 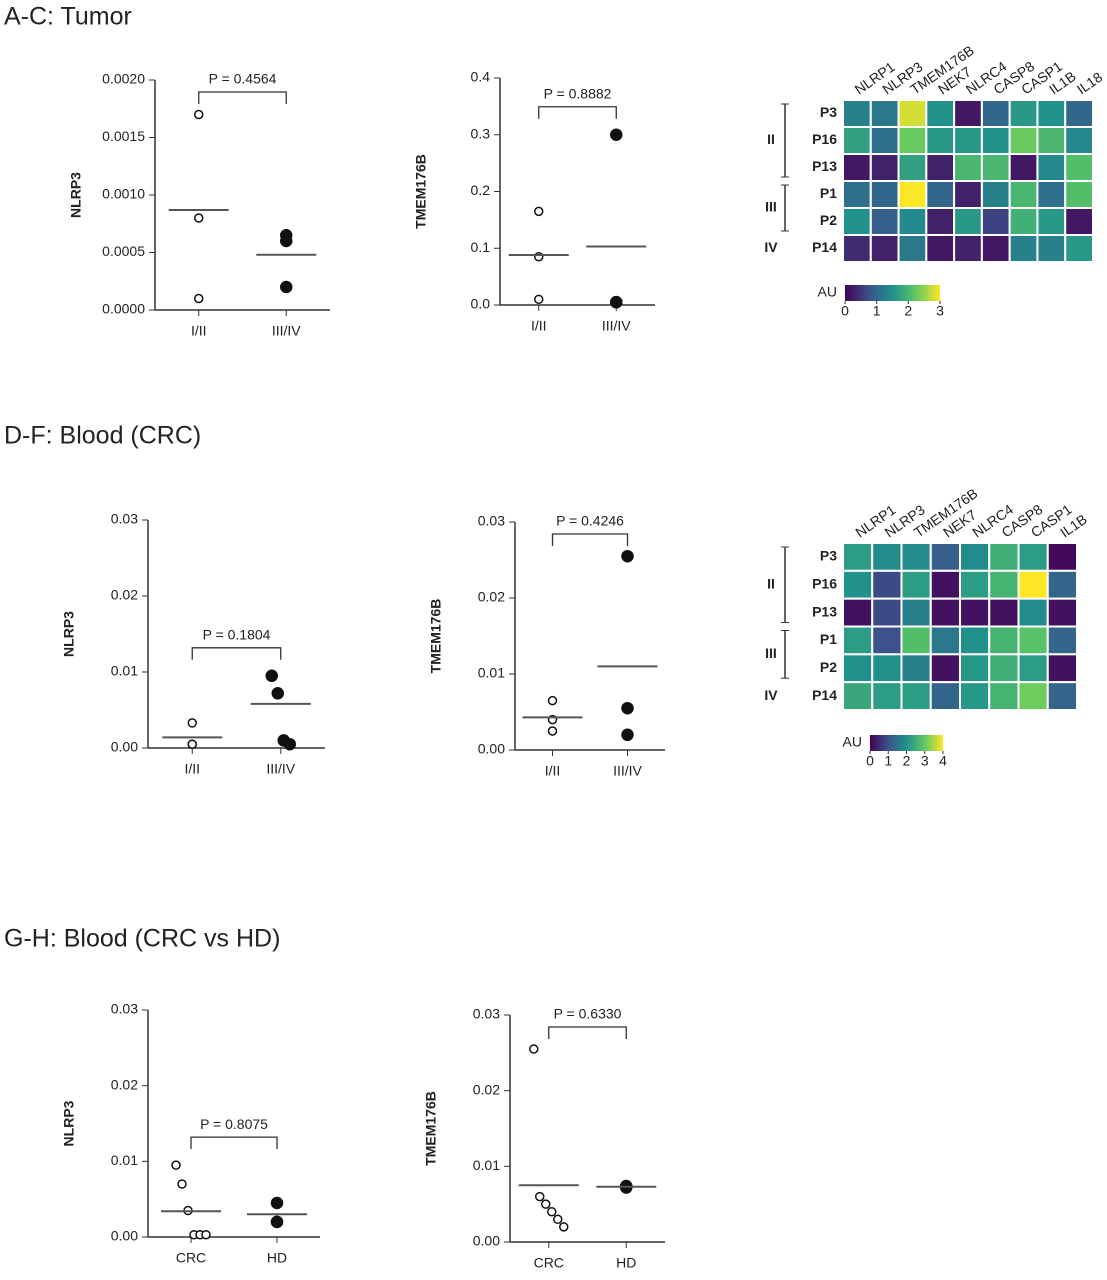 I want to click on row-label: P13, so click(x=824, y=166).